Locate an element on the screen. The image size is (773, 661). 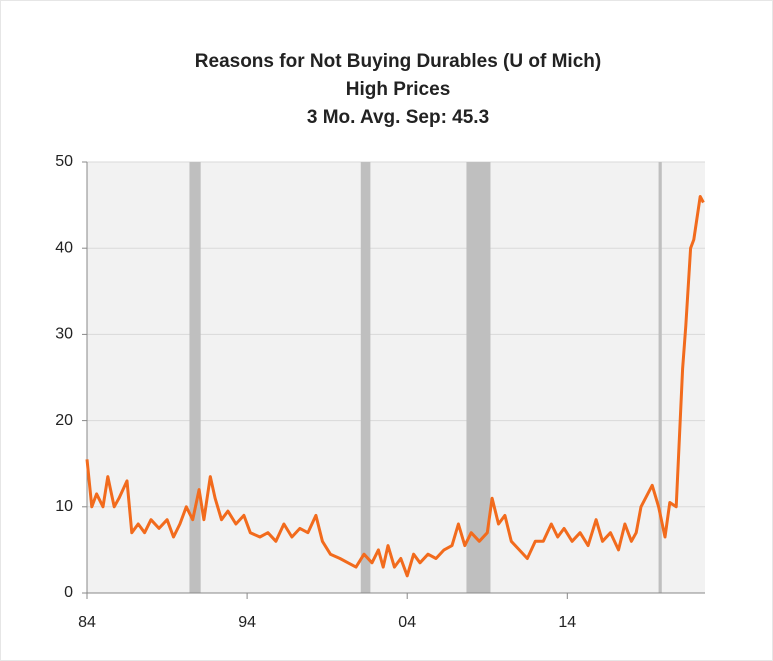
y-tick-label: 30 is located at coordinates (64, 334).